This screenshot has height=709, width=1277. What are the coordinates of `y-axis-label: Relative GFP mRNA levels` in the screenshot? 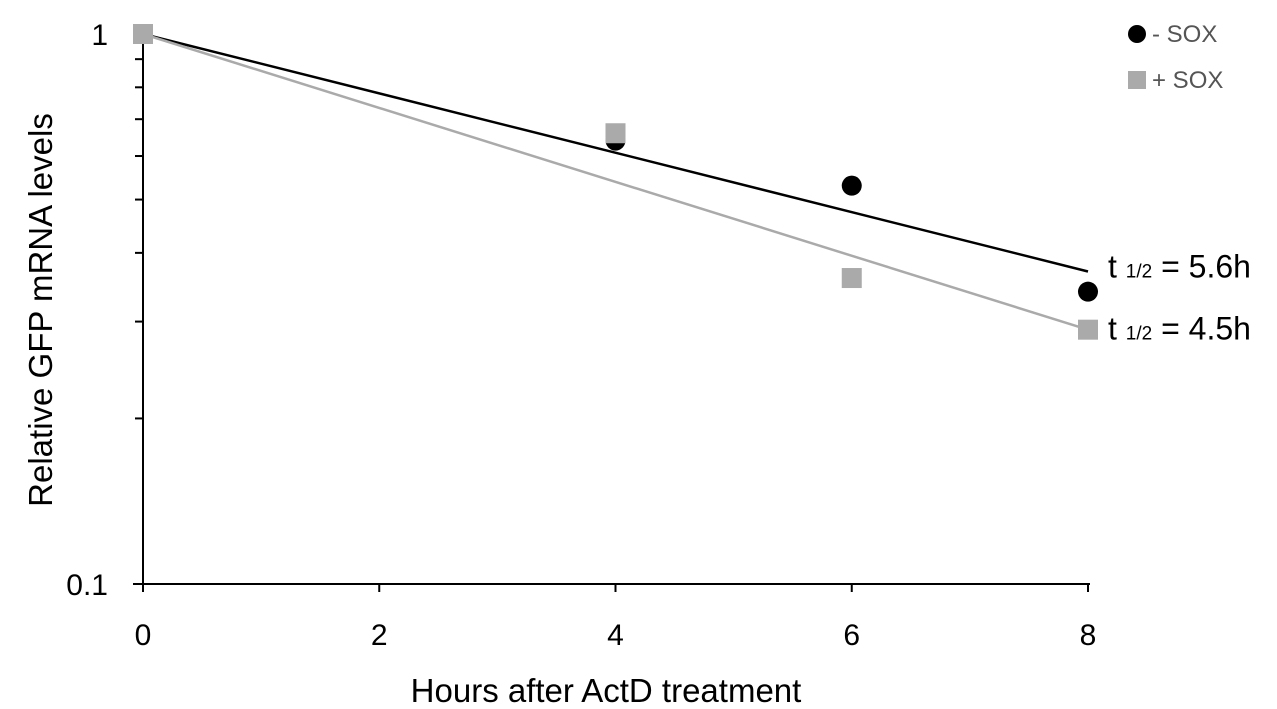 It's located at (40, 310).